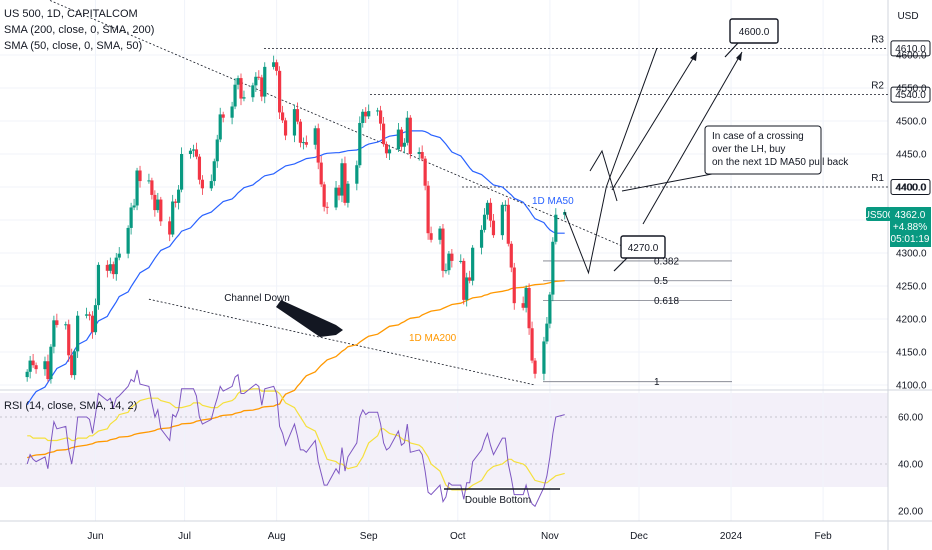 Image resolution: width=932 pixels, height=550 pixels. I want to click on callout-4270: 4270.0, so click(639, 253).